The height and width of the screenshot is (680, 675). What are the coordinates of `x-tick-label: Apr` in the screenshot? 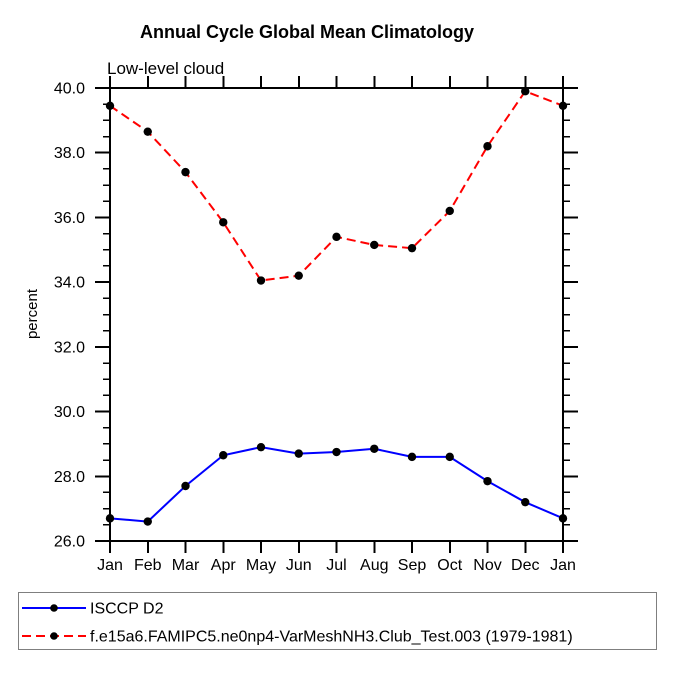 It's located at (224, 565).